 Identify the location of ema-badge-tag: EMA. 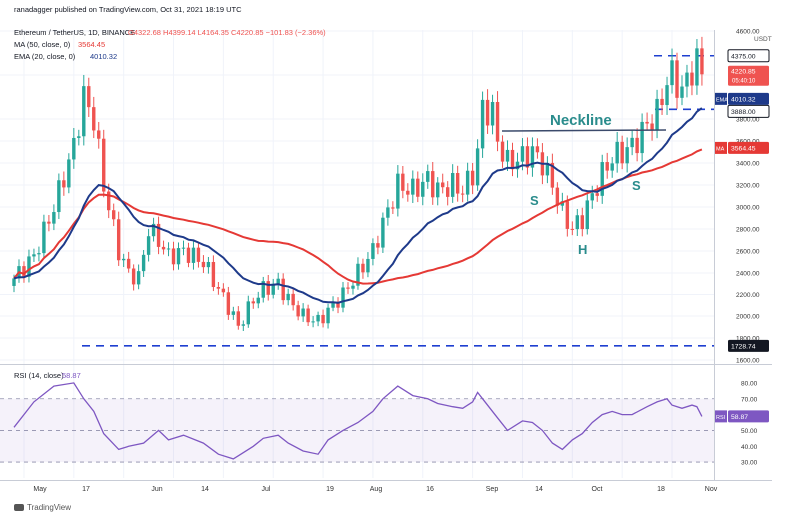
(722, 100).